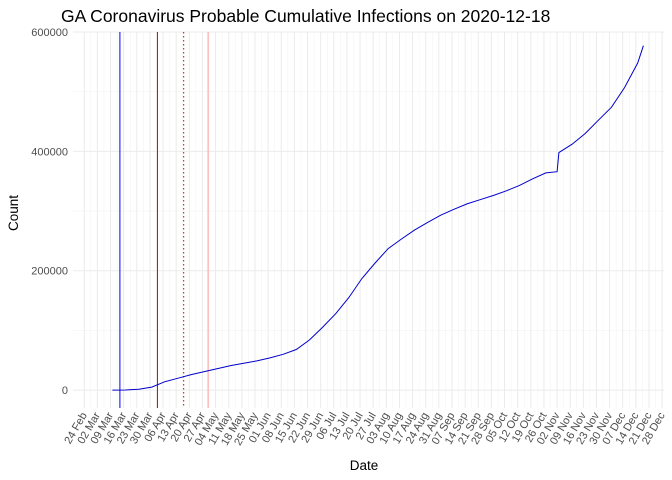 The image size is (672, 480). What do you see at coordinates (49, 33) in the screenshot?
I see `y-tick-label: 600000` at bounding box center [49, 33].